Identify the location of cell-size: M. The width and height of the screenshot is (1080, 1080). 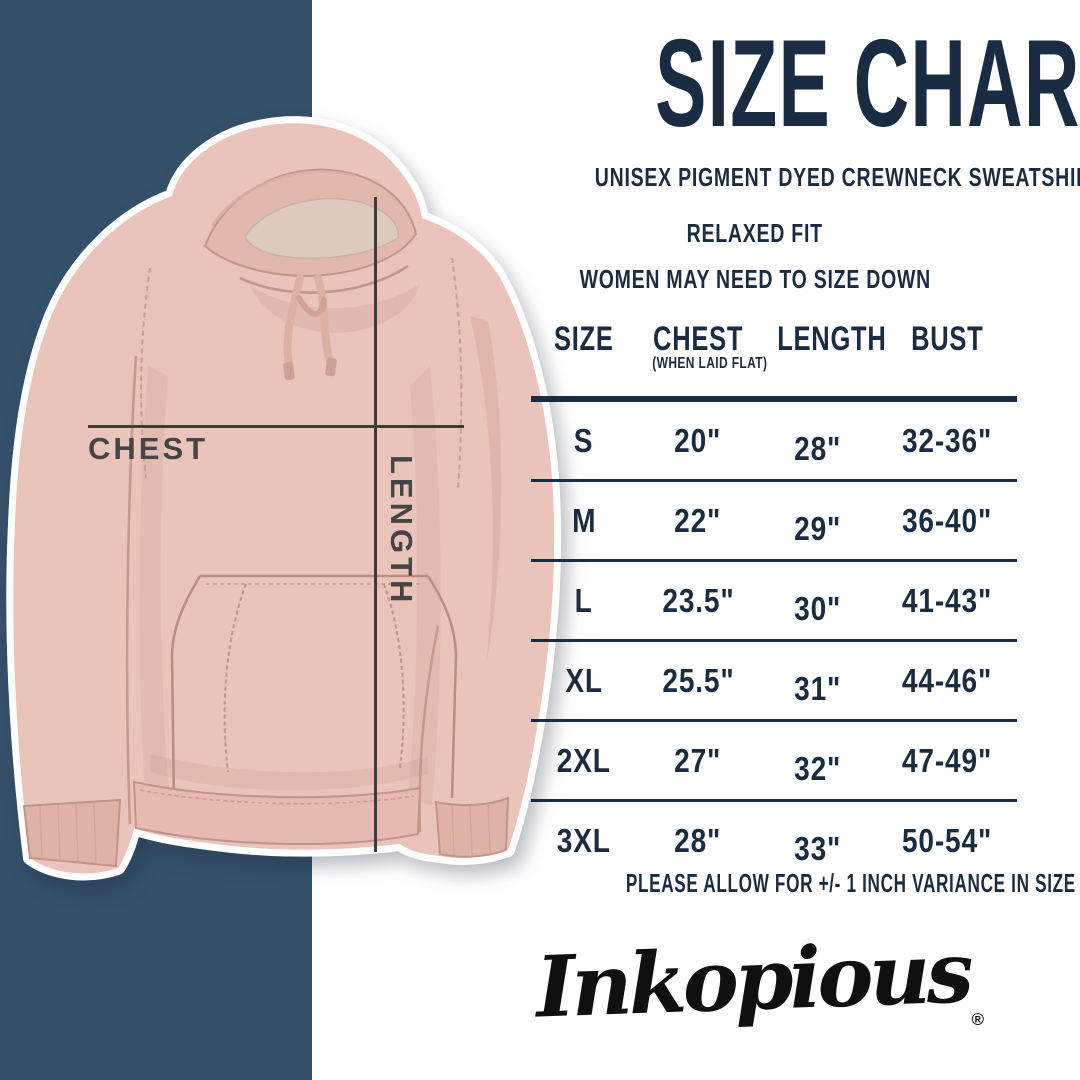
(584, 520).